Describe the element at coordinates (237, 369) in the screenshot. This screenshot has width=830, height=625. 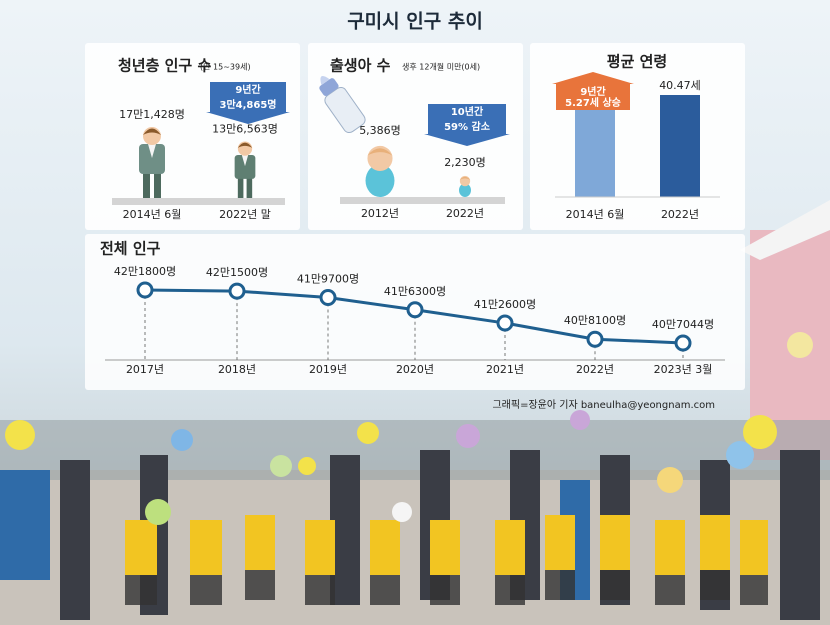
I see `x-tick-label: 2018년` at that location.